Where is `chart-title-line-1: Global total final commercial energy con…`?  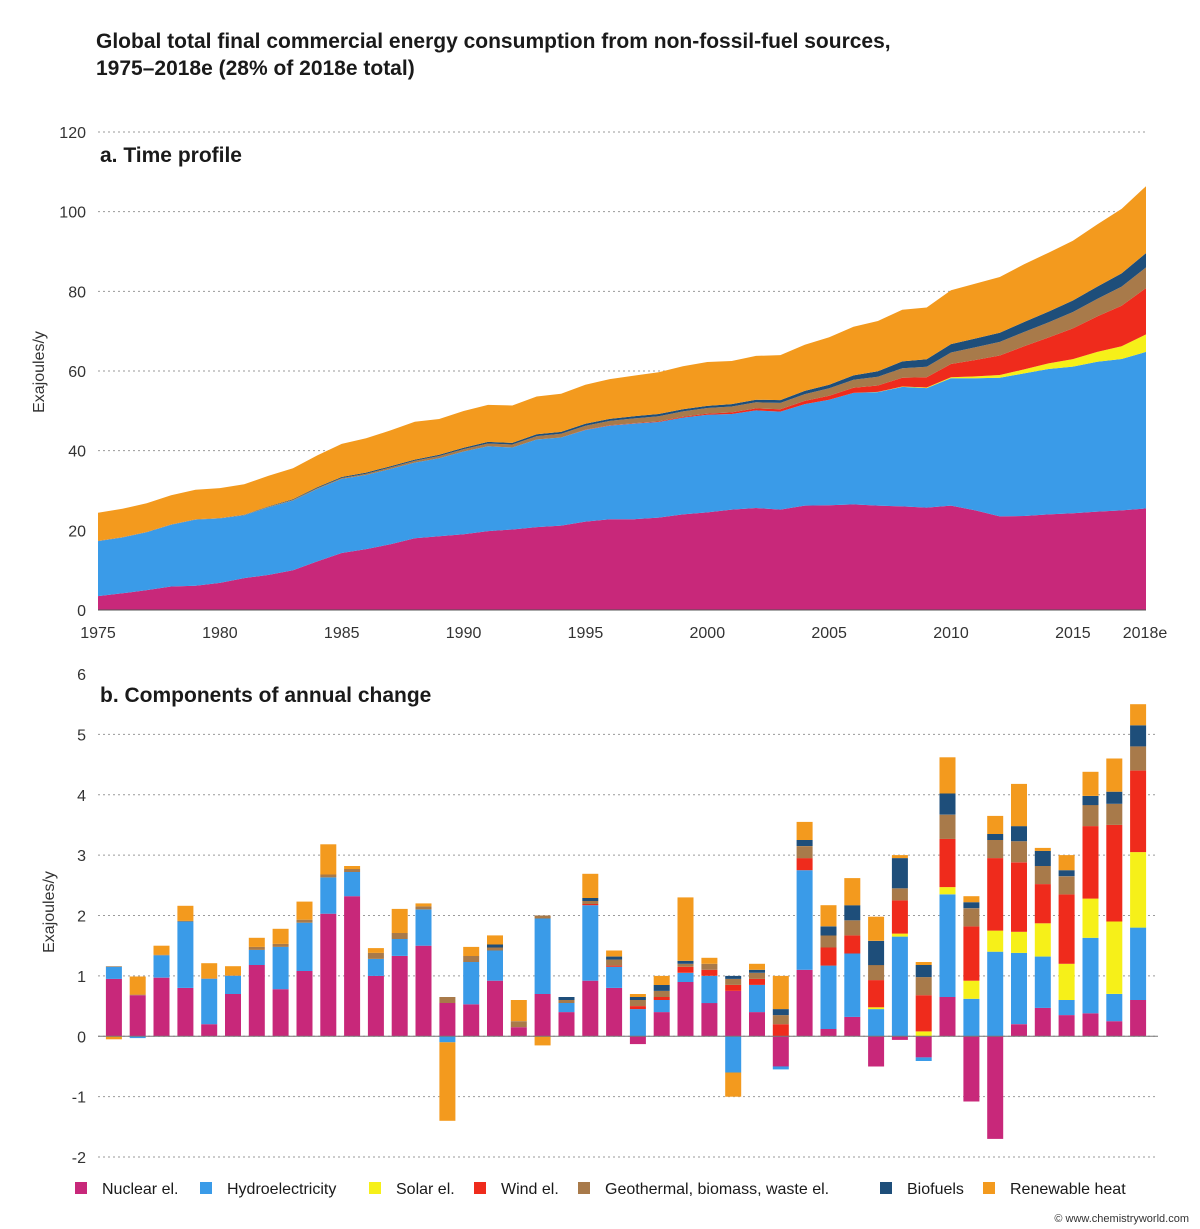
chart-title-line-1: Global total final commercial energy con… is located at coordinates (493, 41).